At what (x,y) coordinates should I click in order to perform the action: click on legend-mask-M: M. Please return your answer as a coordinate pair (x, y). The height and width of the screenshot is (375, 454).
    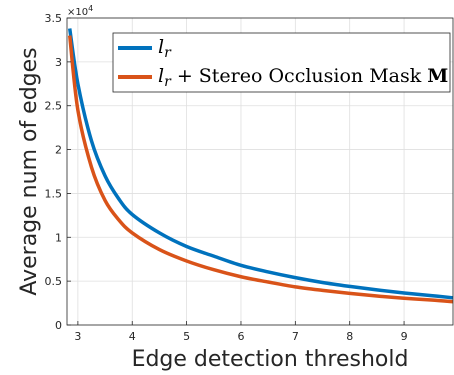
    Looking at the image, I should click on (437, 76).